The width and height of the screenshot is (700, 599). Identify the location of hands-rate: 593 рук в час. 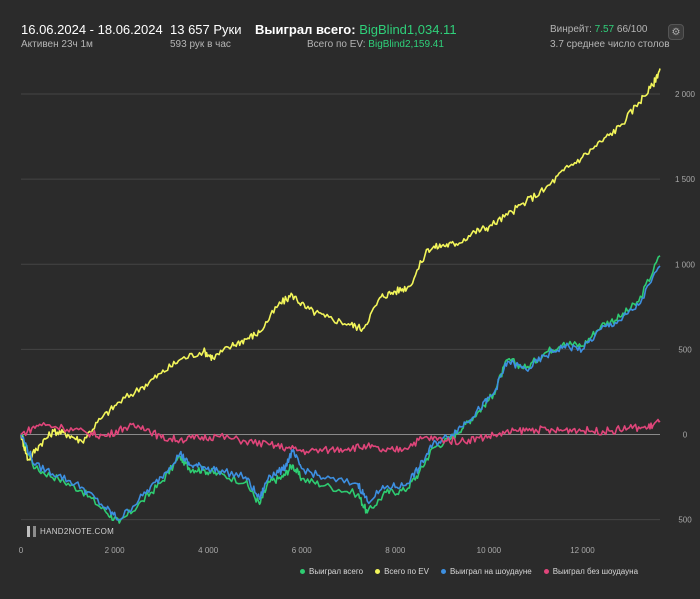
(200, 44).